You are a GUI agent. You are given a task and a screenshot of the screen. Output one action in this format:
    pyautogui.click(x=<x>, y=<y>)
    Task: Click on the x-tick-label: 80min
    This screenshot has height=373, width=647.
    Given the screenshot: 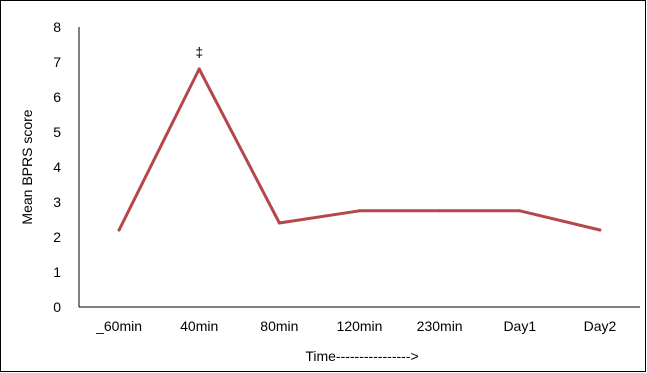 What is the action you would take?
    pyautogui.click(x=279, y=326)
    